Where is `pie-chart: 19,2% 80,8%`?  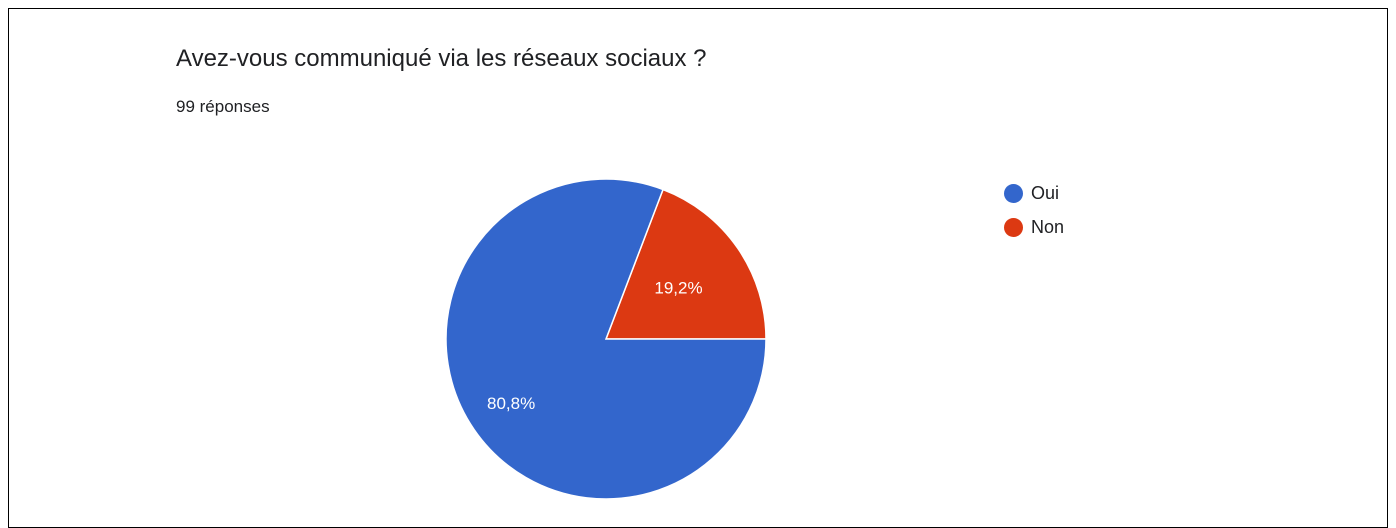
pie-chart: 19,2% 80,8% is located at coordinates (606, 339).